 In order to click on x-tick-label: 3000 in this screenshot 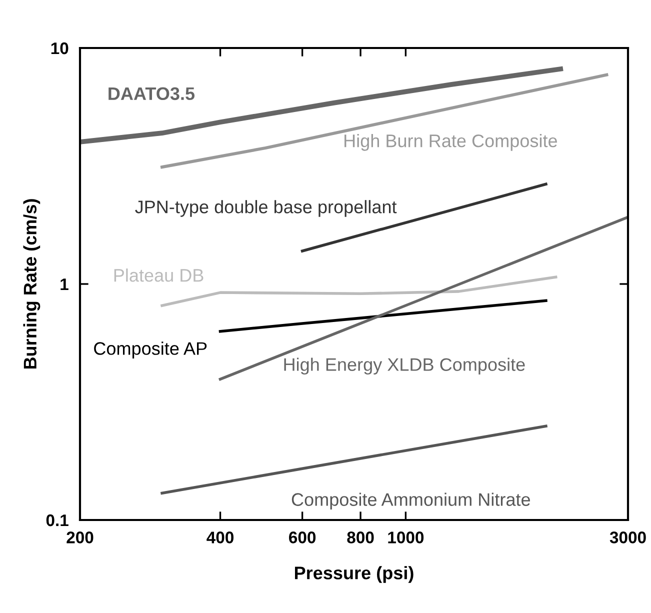, I will do `click(628, 538)`.